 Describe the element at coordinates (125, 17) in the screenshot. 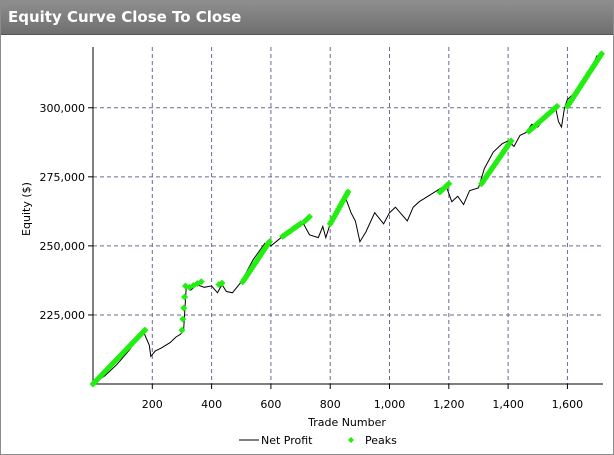

I see `window-title: Equity Curve Close To Close` at that location.